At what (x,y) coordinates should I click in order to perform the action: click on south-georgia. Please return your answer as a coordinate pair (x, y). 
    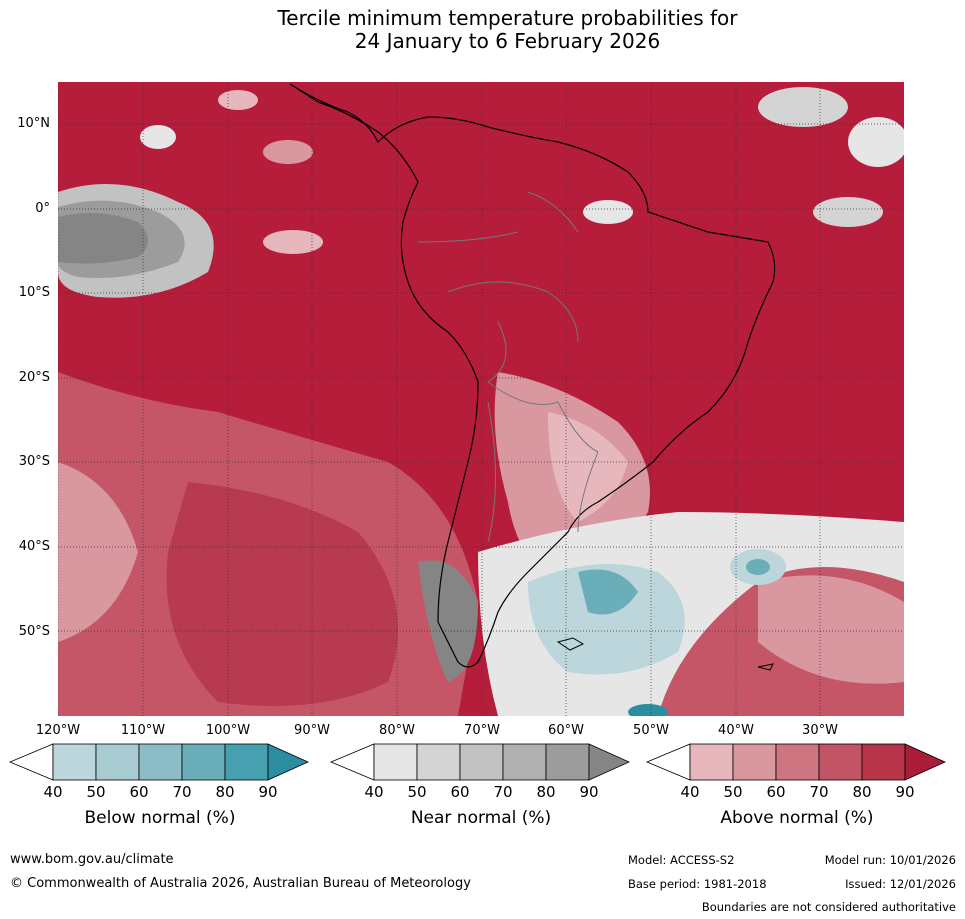
    Looking at the image, I should click on (765, 667).